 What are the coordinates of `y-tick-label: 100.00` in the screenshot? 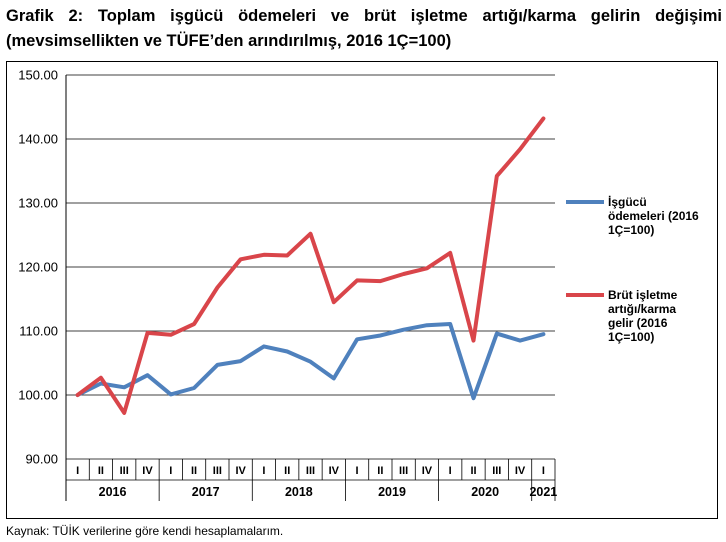 It's located at (38, 395).